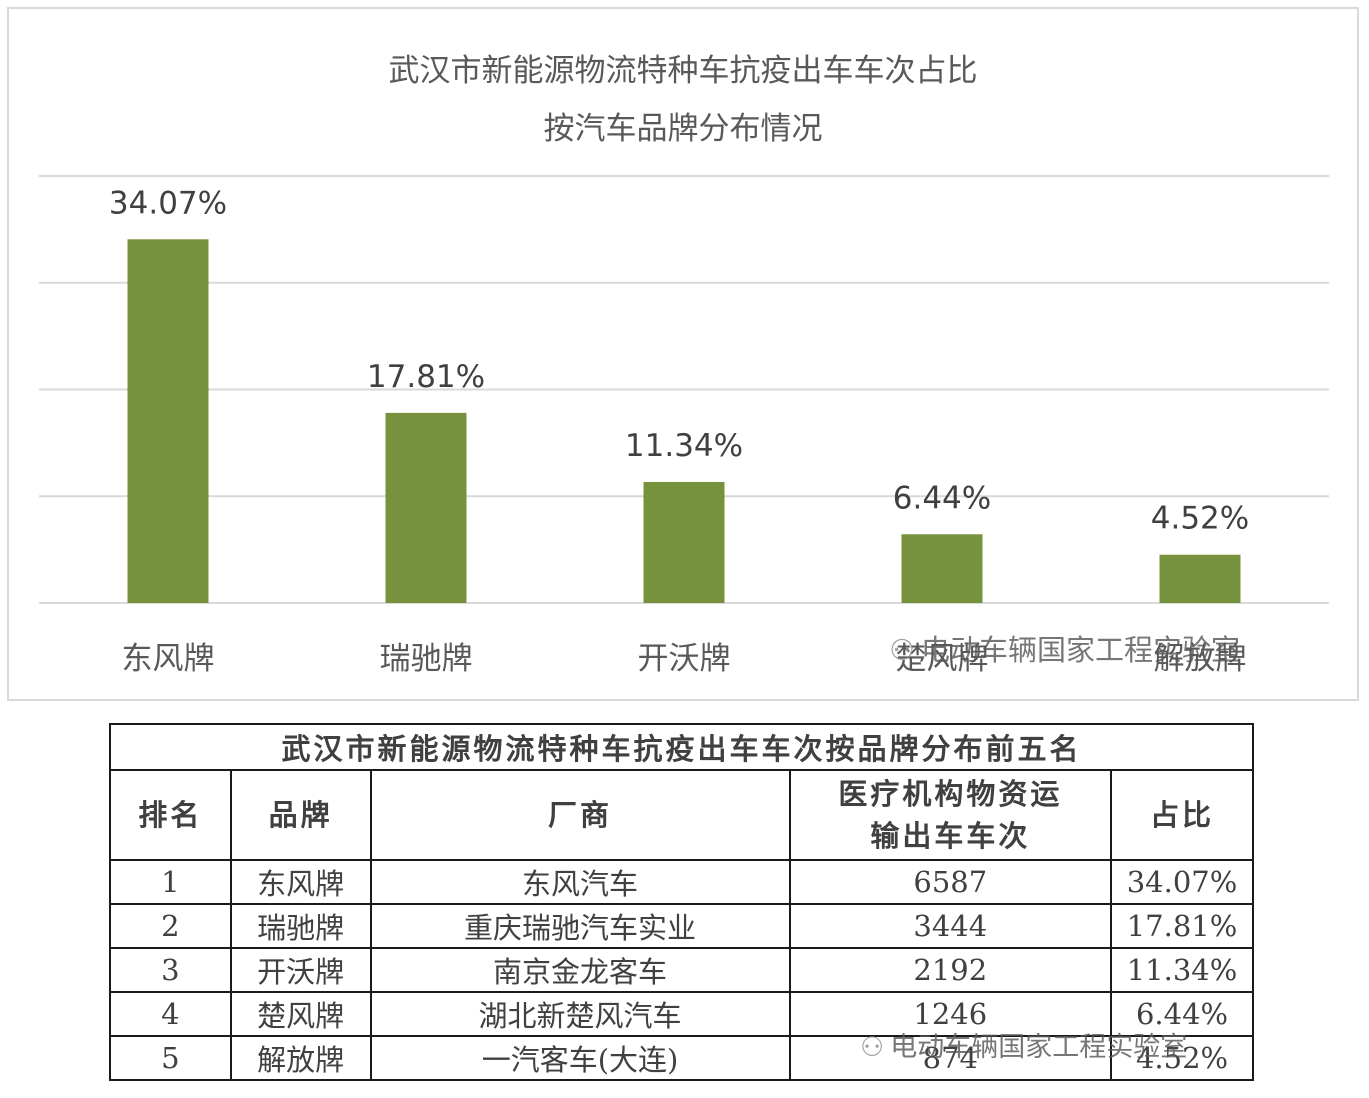 This screenshot has height=1098, width=1369. What do you see at coordinates (1200, 519) in the screenshot?
I see `data-label: 4.52%` at bounding box center [1200, 519].